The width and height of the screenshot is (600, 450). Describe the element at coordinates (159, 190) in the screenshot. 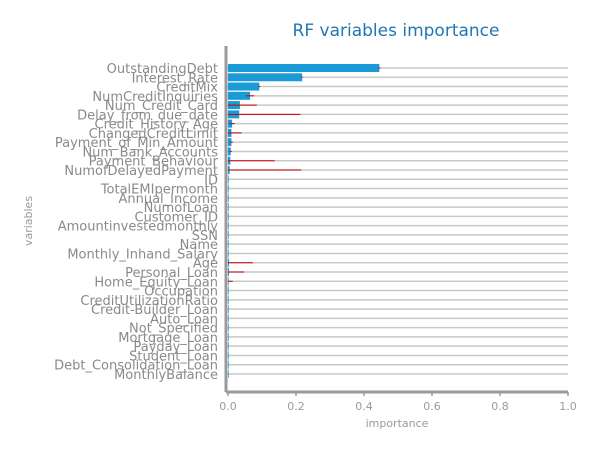

I see `category-label: TotalEMIpermonth` at that location.